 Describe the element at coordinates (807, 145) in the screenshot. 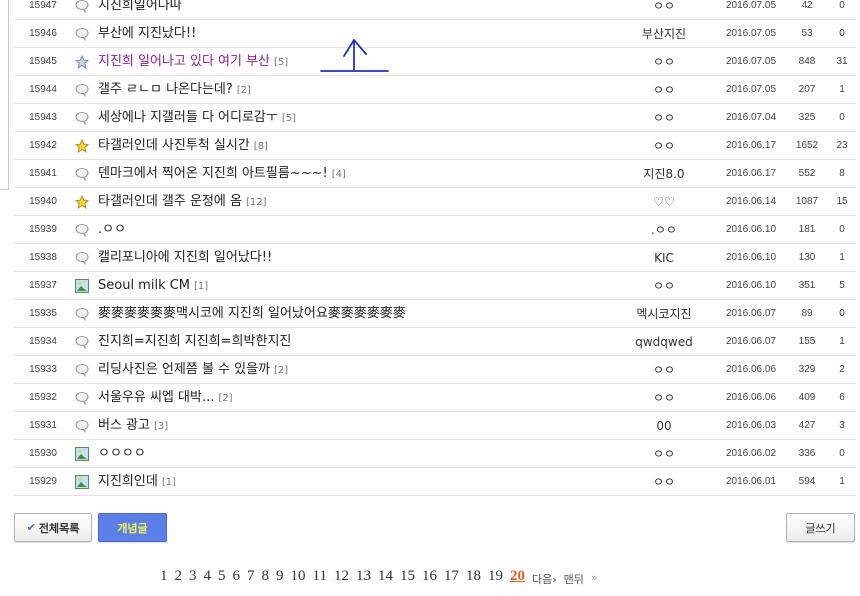

I see `post-views: 1652` at that location.